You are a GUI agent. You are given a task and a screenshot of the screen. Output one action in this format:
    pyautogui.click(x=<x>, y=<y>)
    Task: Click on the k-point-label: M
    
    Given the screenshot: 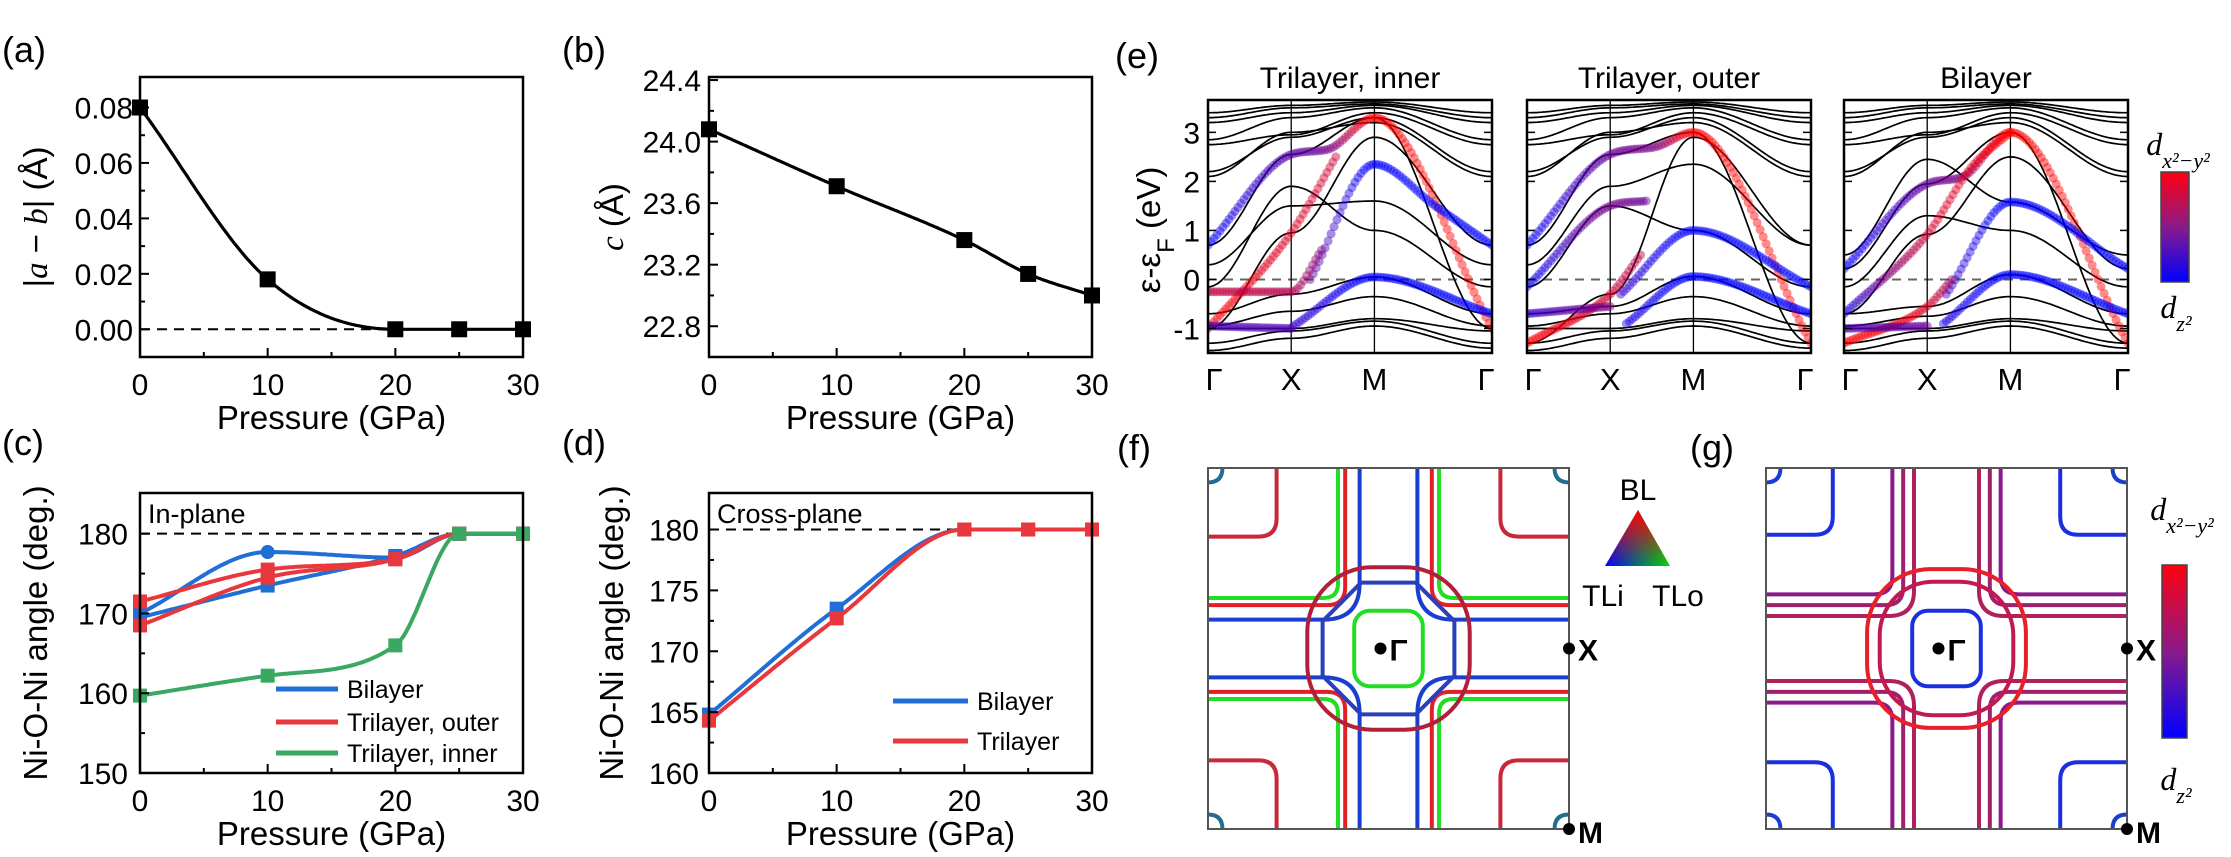 What is the action you would take?
    pyautogui.click(x=1375, y=379)
    